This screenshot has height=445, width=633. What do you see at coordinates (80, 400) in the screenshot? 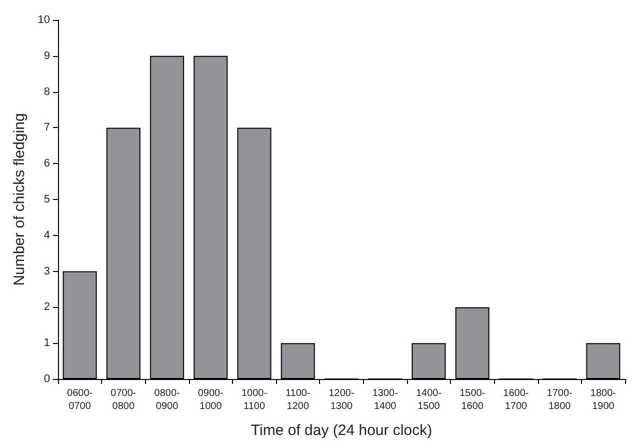
I see `x-tick-label: 0600-0700` at bounding box center [80, 400].